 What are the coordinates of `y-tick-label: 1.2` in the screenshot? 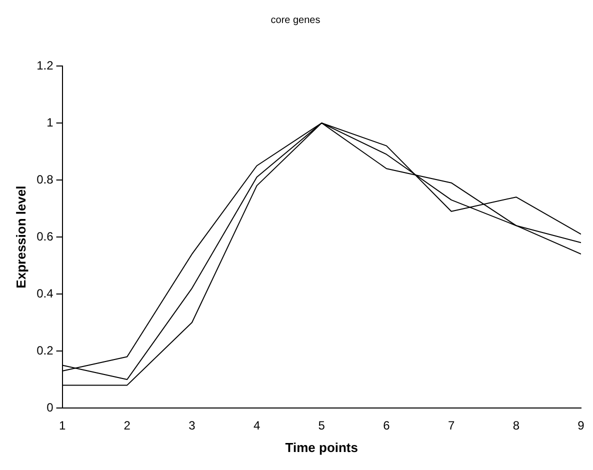 It's located at (45, 65).